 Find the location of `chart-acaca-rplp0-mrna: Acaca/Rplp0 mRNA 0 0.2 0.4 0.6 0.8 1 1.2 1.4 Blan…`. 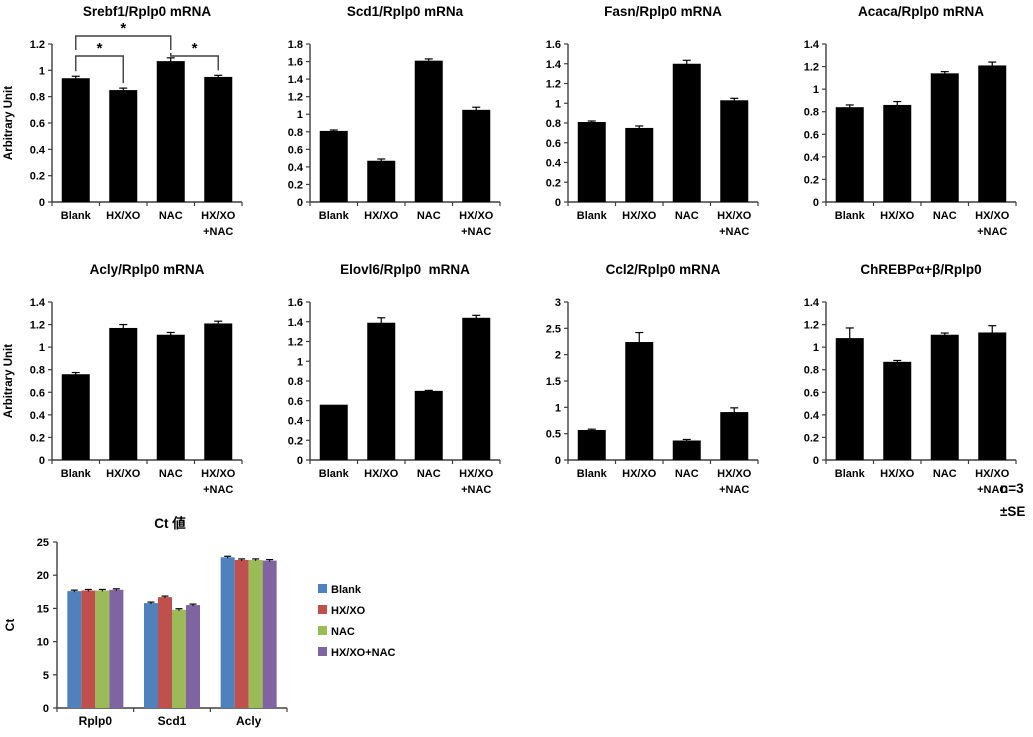

chart-acaca-rplp0-mrna: Acaca/Rplp0 mRNA 0 0.2 0.4 0.6 0.8 1 1.2 1.4 Blan… is located at coordinates (903, 129).